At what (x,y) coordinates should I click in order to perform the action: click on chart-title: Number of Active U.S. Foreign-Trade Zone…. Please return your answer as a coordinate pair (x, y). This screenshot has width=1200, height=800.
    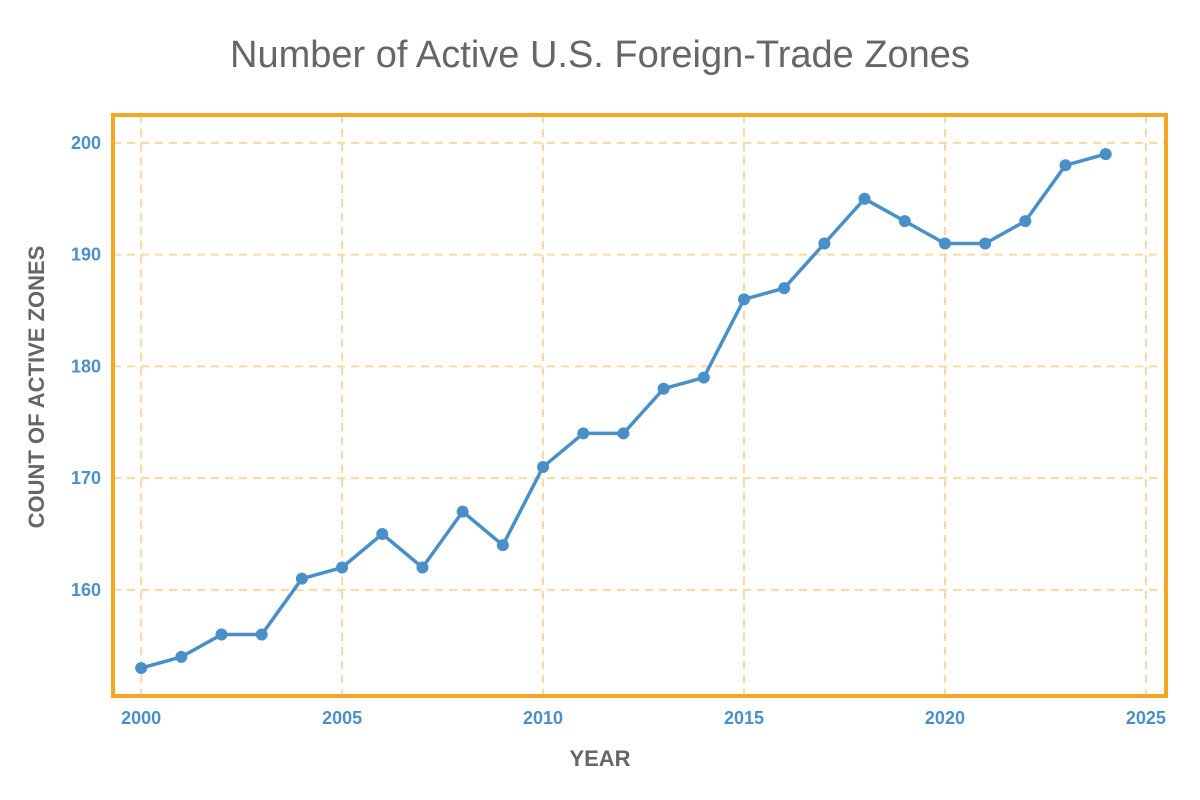
    Looking at the image, I should click on (600, 55).